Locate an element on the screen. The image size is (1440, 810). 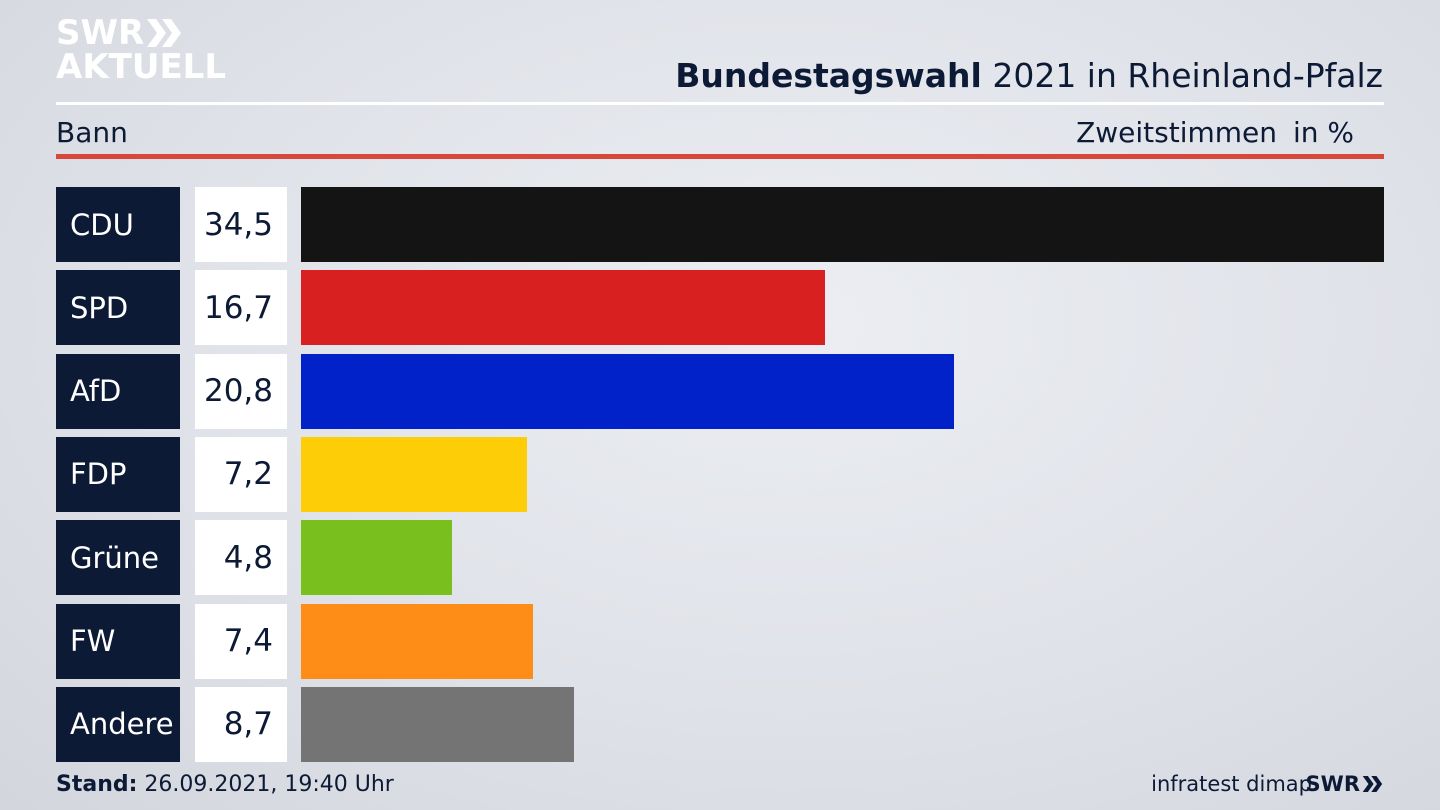
bar-row: Grüne 4,8 is located at coordinates (720, 558).